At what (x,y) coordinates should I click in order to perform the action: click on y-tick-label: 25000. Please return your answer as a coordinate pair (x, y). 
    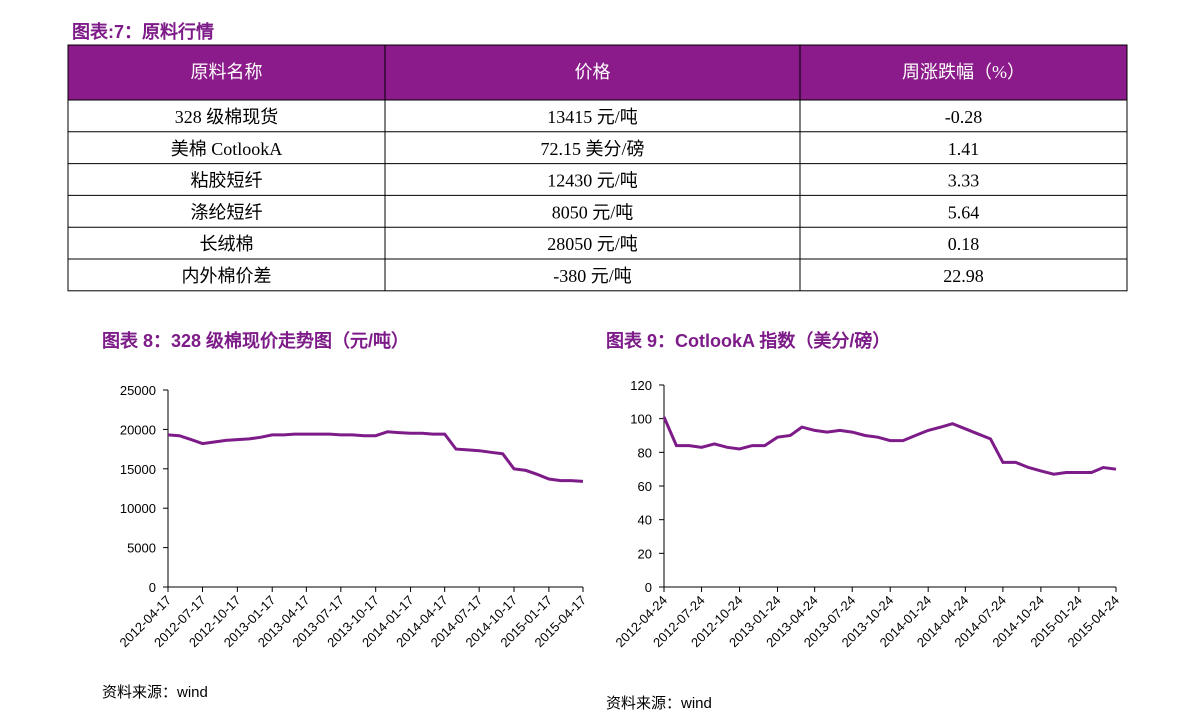
    Looking at the image, I should click on (138, 390).